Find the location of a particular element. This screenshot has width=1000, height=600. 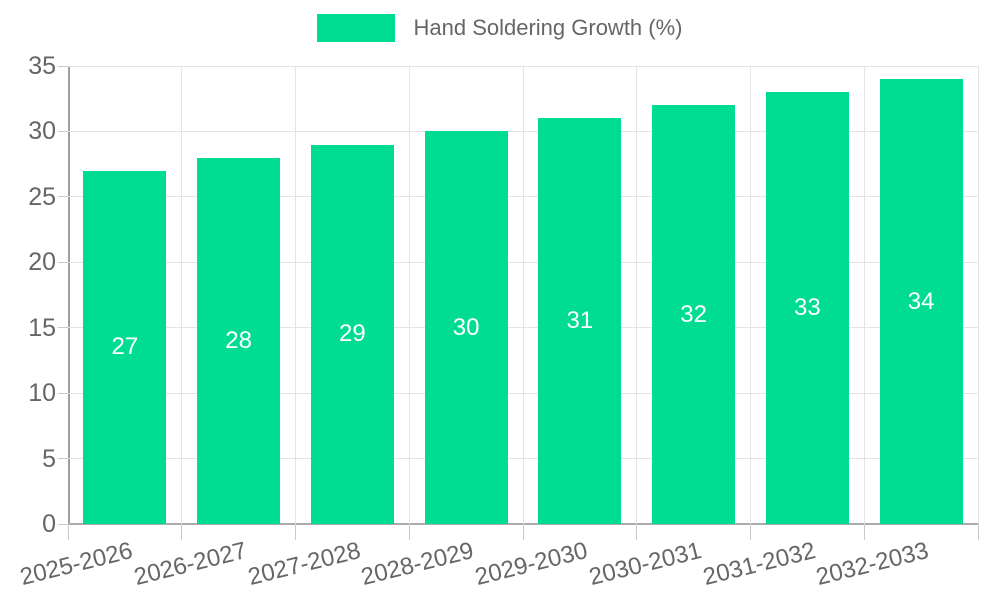

y-axis-tick-label: 35 is located at coordinates (42, 66).